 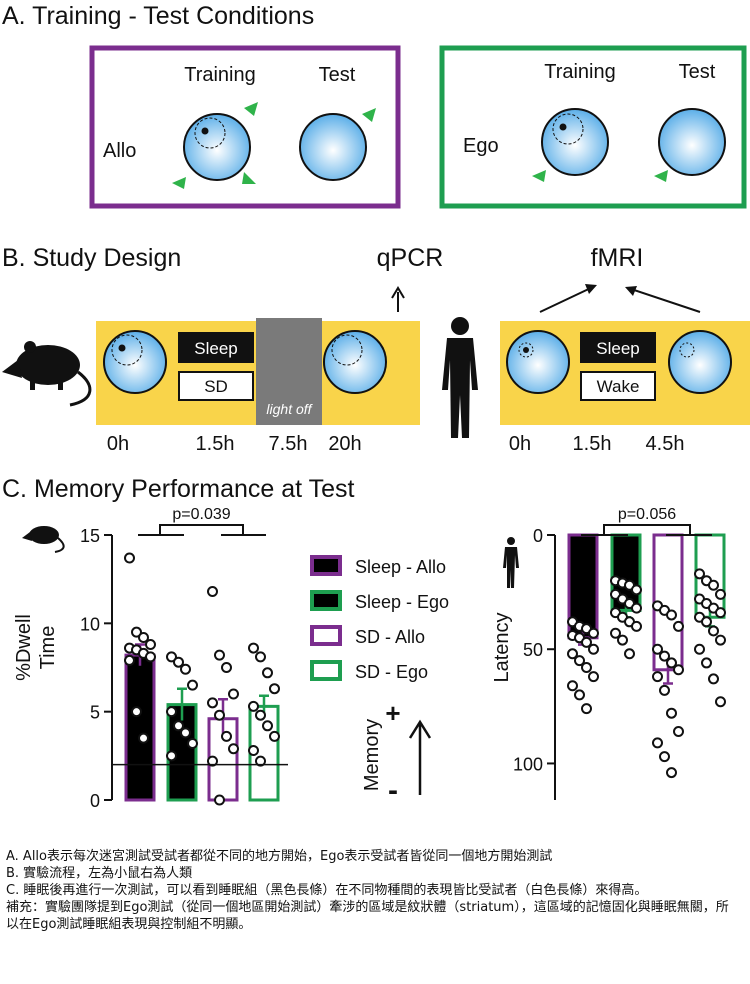 What do you see at coordinates (618, 386) in the screenshot?
I see `wake-label: Wake` at bounding box center [618, 386].